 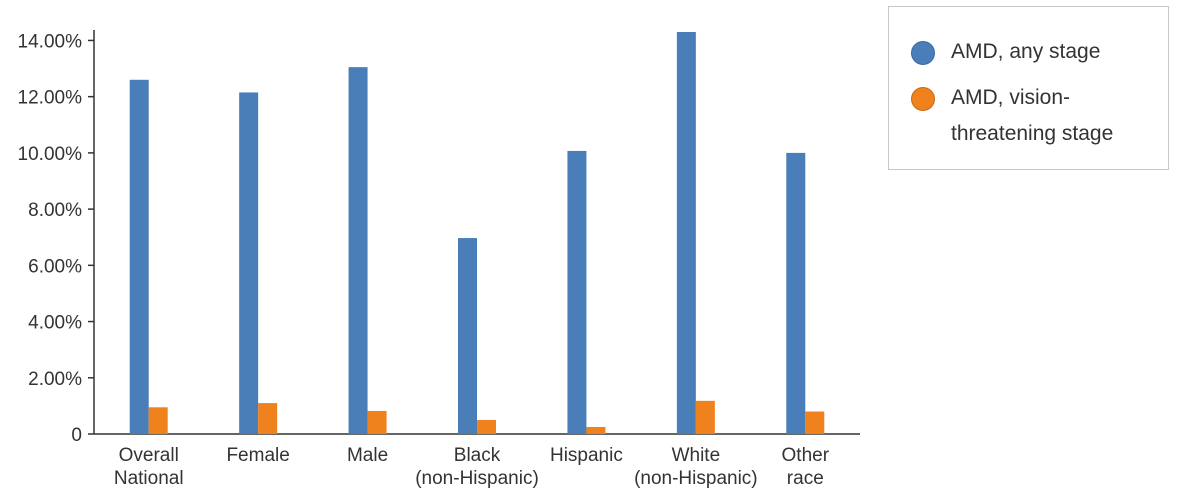 I want to click on x-category-label: Other race, so click(x=806, y=467).